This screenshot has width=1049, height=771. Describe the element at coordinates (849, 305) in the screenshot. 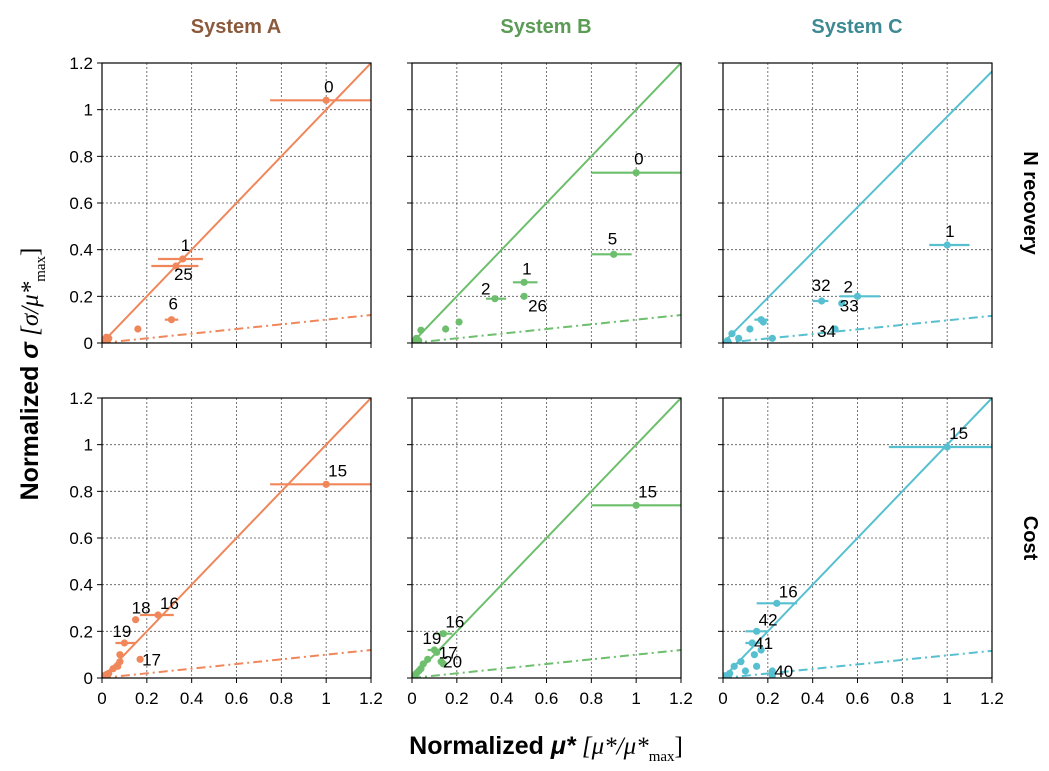

I see `point-label: 33` at that location.